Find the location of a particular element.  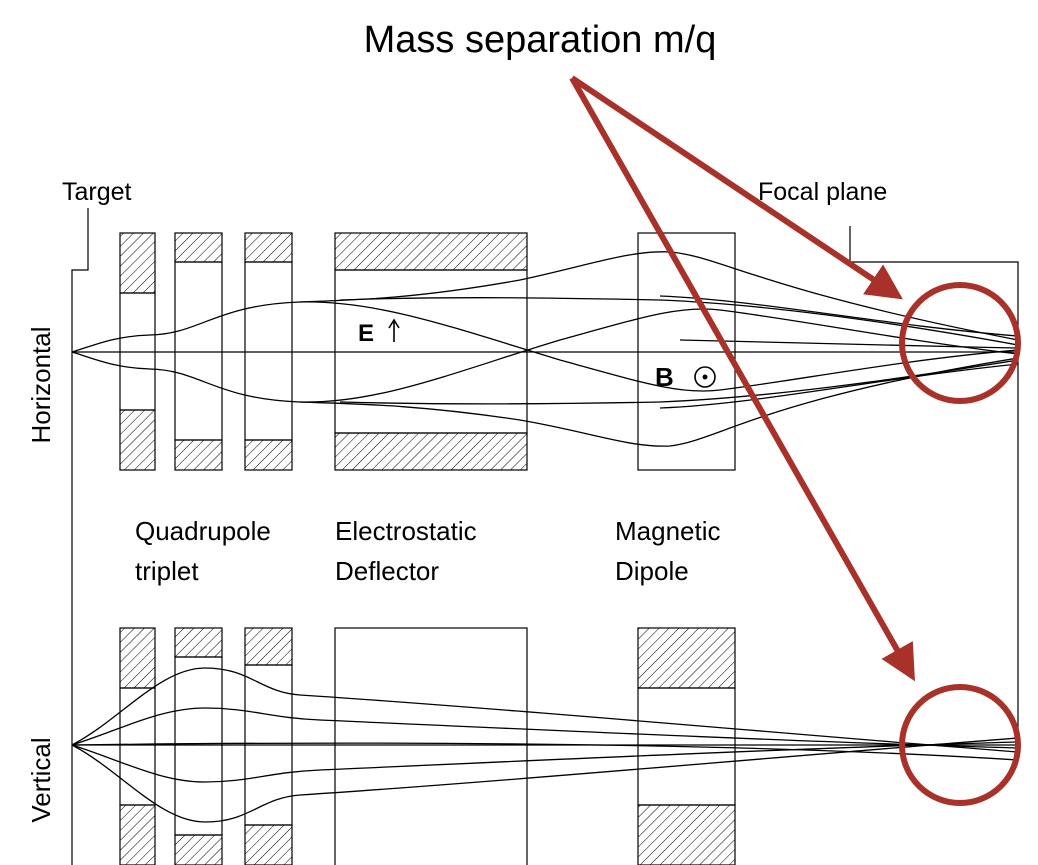

target-bracket is located at coordinates (80, 536).